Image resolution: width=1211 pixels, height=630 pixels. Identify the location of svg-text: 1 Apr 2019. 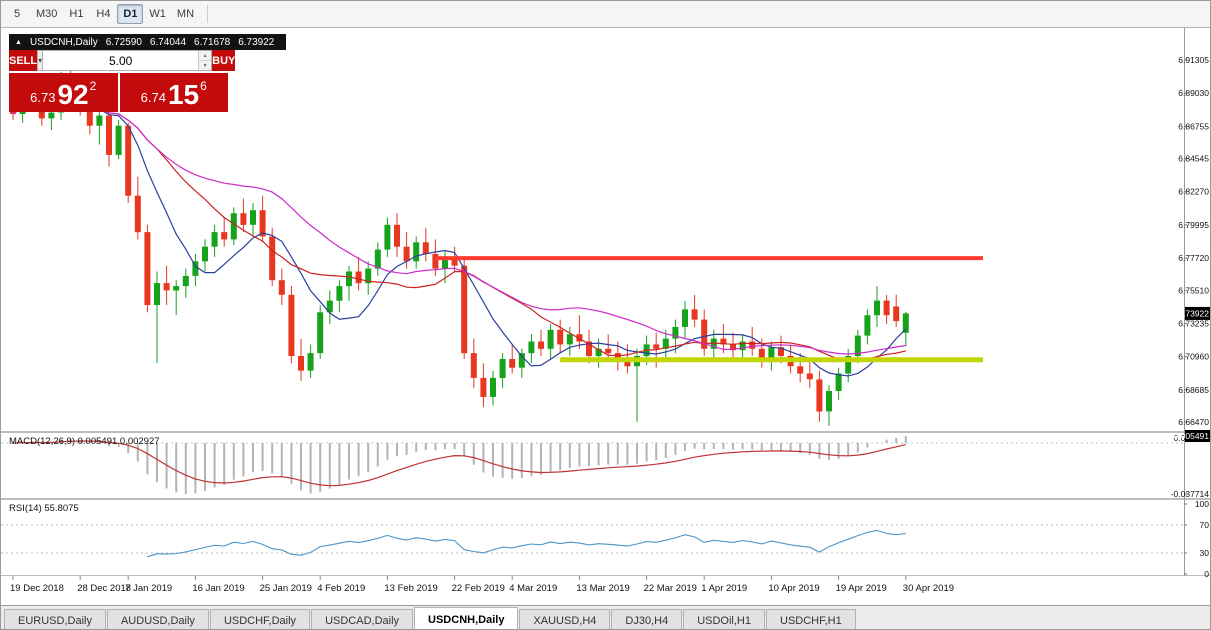
(724, 588).